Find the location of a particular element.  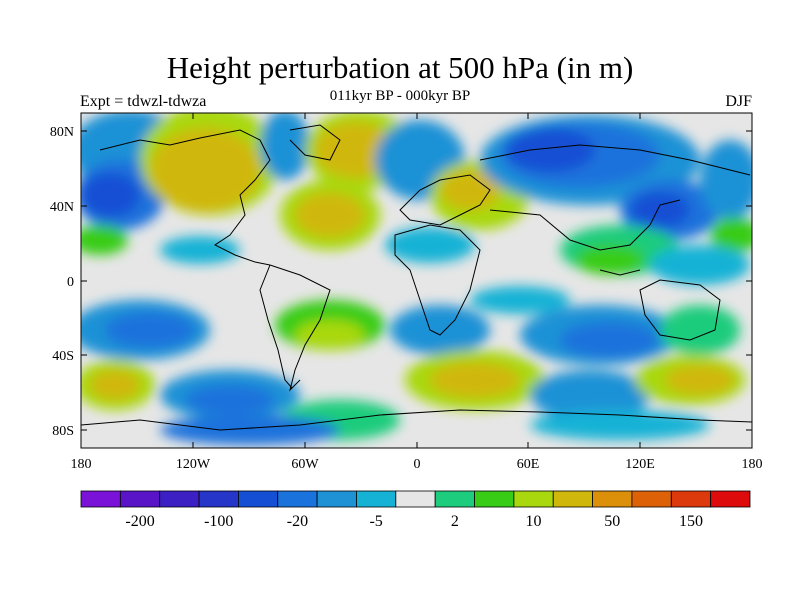

colorbar-label: -20 is located at coordinates (297, 521).